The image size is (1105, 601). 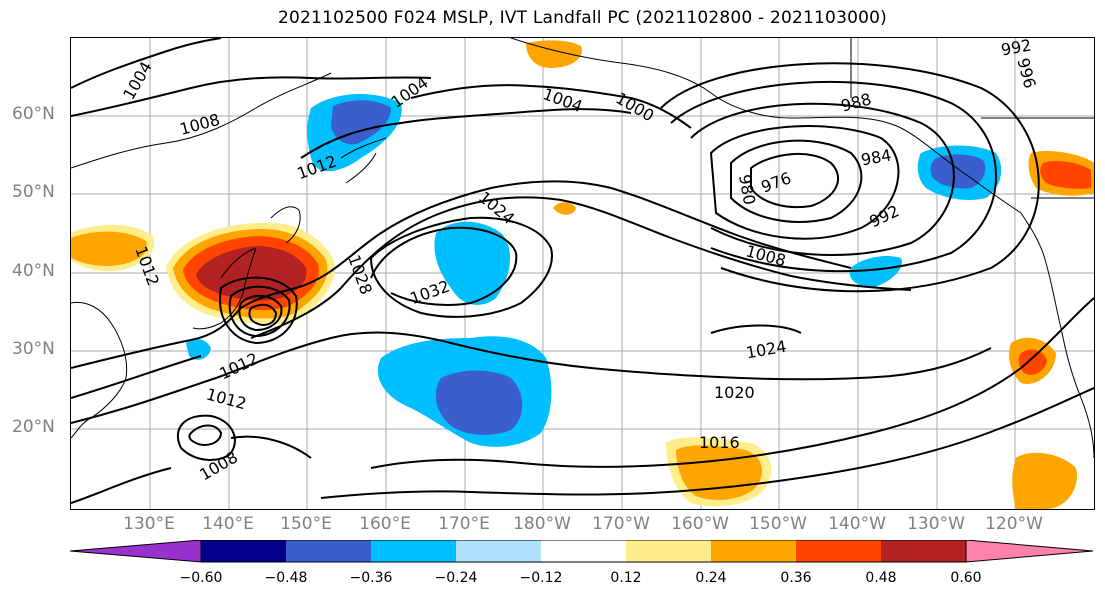 What do you see at coordinates (734, 392) in the screenshot?
I see `contour-label: 1020` at bounding box center [734, 392].